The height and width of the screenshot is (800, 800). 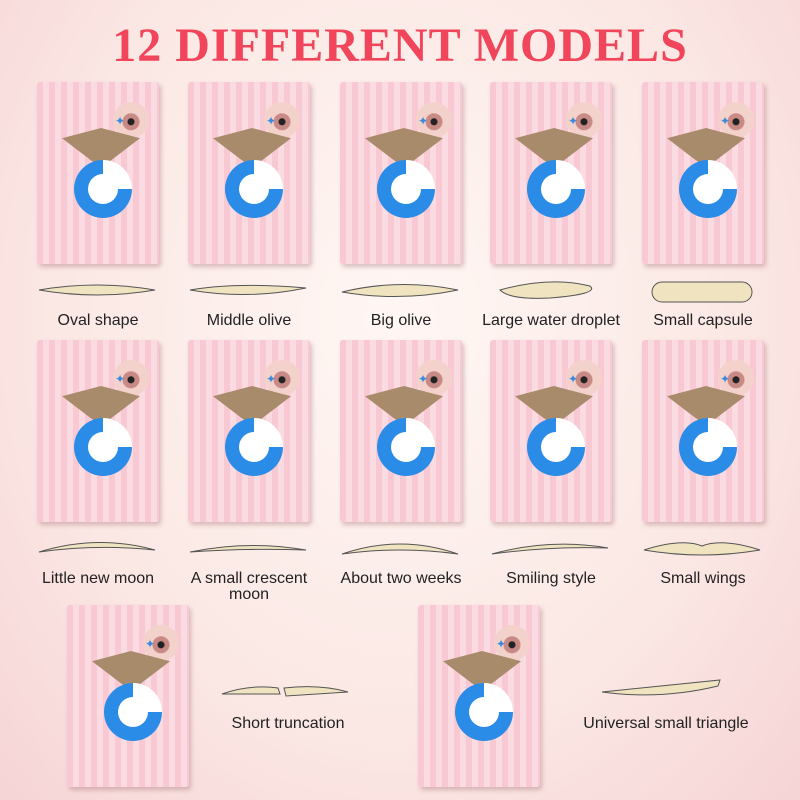 What do you see at coordinates (551, 320) in the screenshot?
I see `model-label: Large water droplet` at bounding box center [551, 320].